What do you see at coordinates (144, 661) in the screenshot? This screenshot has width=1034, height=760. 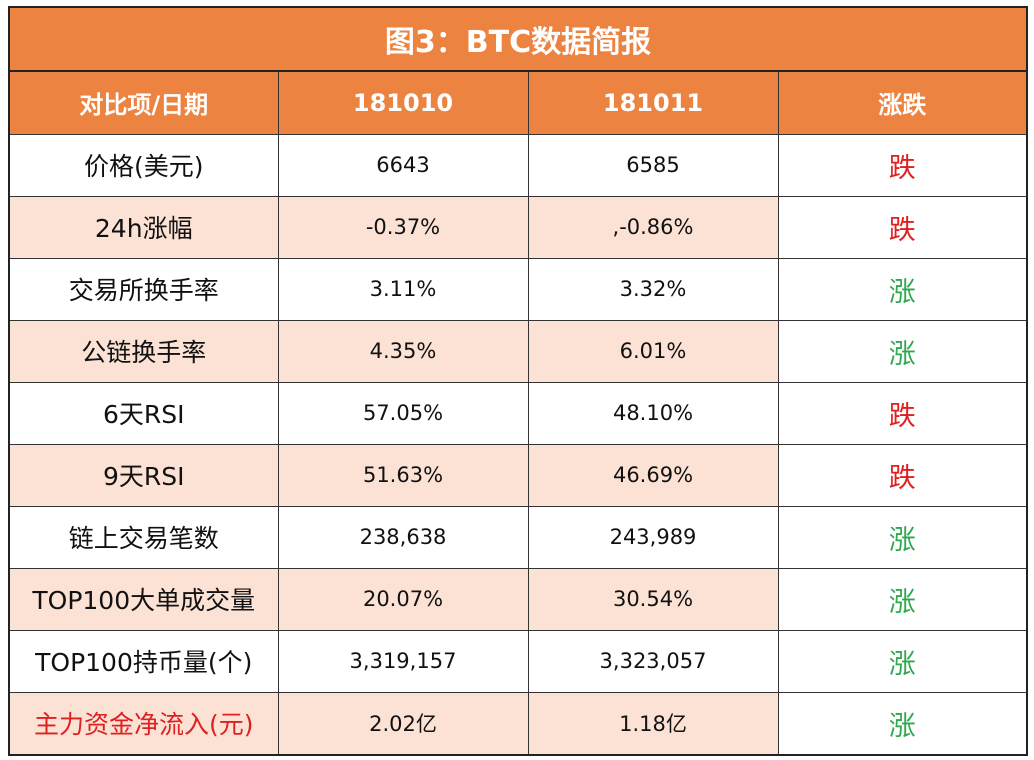 I see `row-label: TOP100持币量(个)` at bounding box center [144, 661].